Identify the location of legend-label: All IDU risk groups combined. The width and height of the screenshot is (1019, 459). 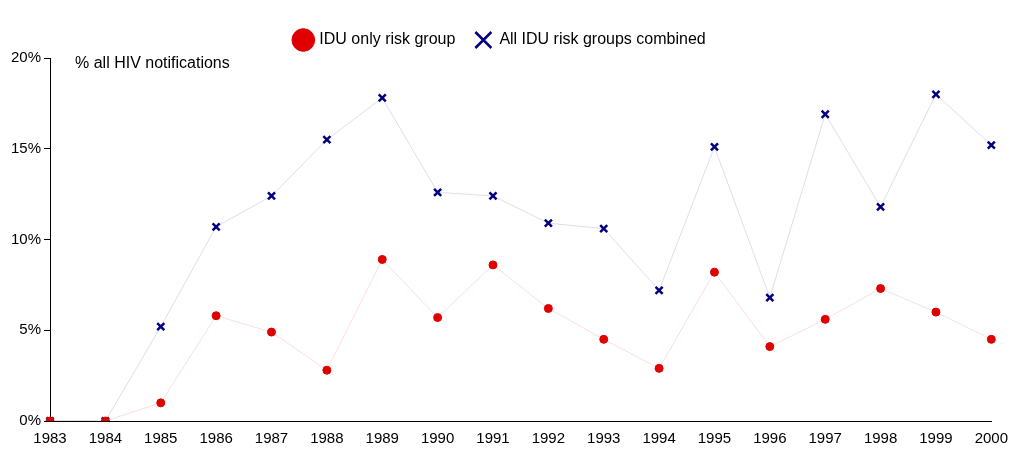
(602, 39).